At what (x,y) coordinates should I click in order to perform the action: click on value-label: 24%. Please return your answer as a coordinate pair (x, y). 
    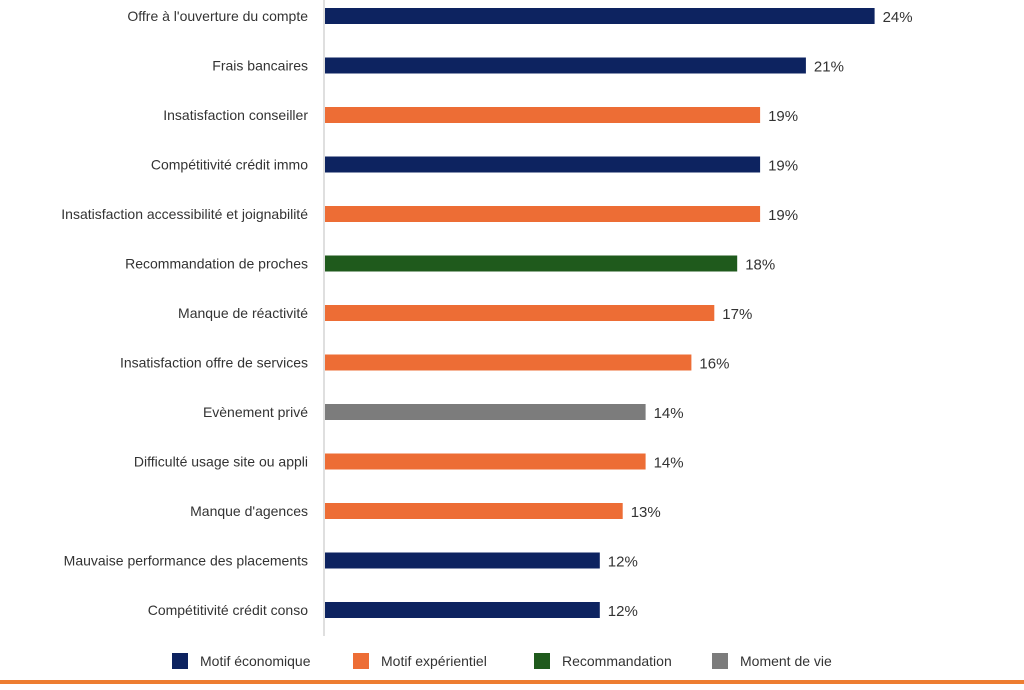
    Looking at the image, I should click on (898, 17).